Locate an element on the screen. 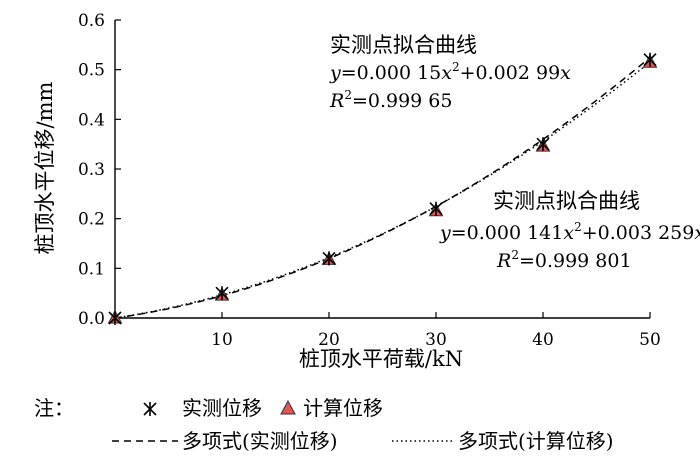 This screenshot has height=463, width=700. legend: 注： 实测位移 计算位移 多项式(实测位移) 多项式(计算位移) is located at coordinates (324, 424).